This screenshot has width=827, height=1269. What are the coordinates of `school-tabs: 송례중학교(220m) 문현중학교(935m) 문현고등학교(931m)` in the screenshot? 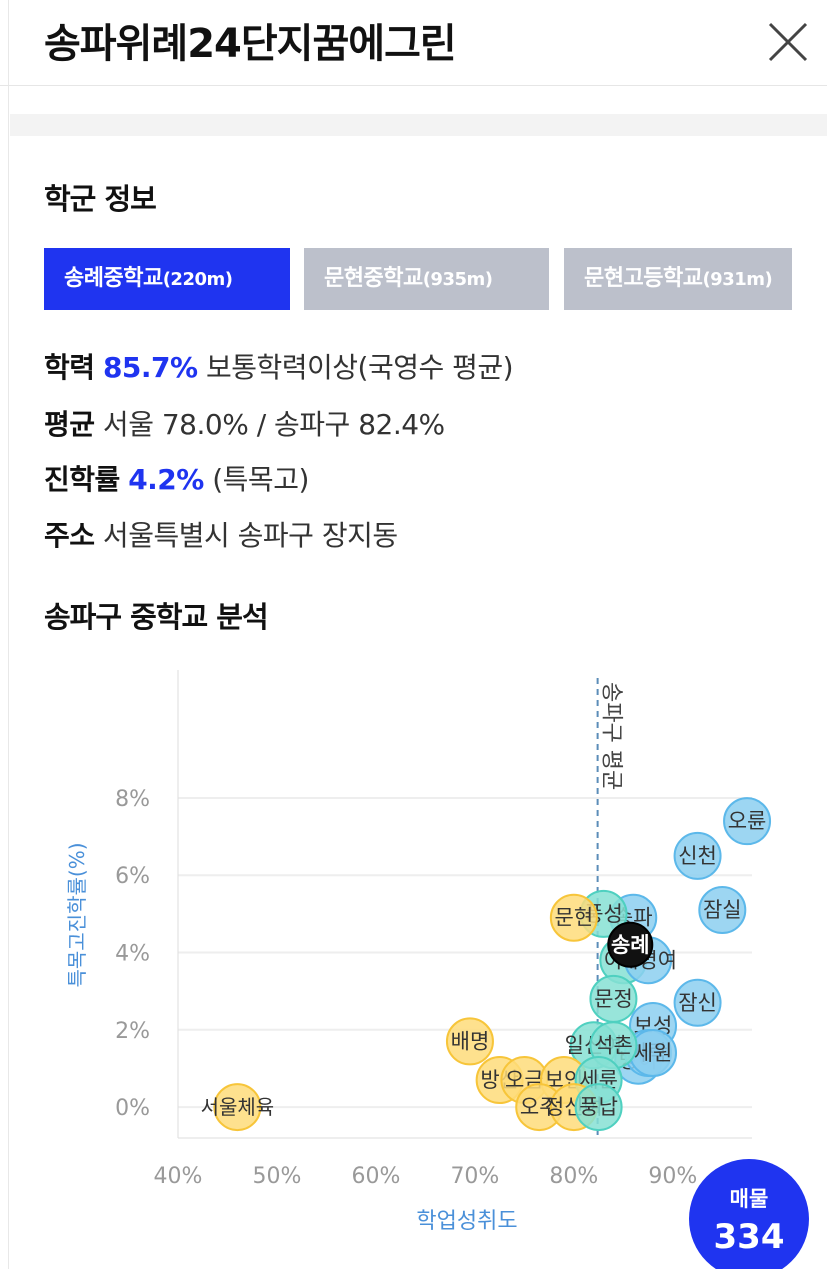 It's located at (418, 279).